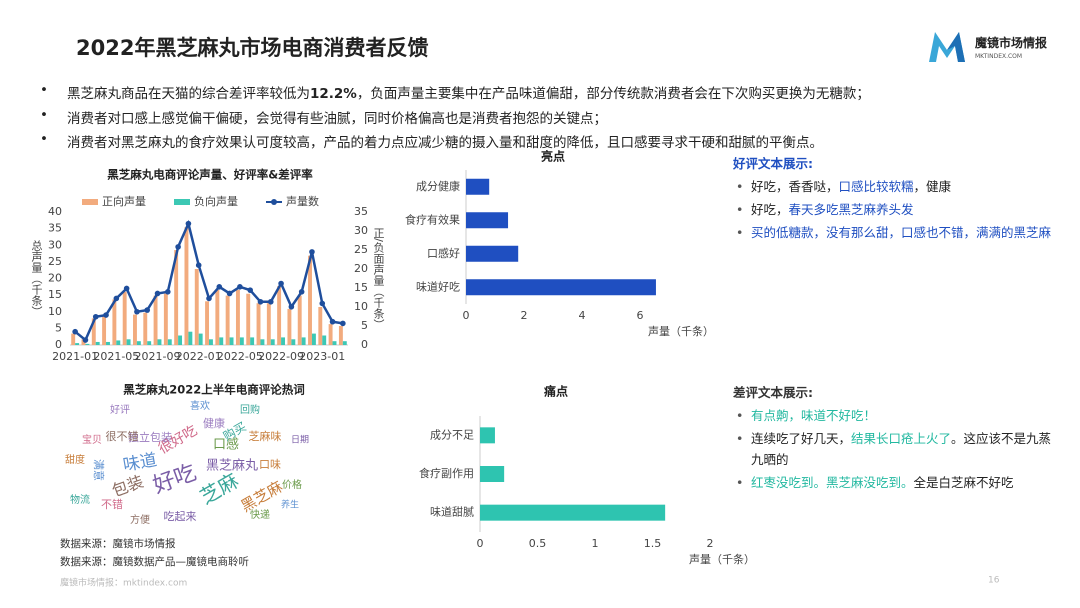 This screenshot has width=1080, height=608. Describe the element at coordinates (361, 268) in the screenshot. I see `y2-tick-label: 20` at that location.